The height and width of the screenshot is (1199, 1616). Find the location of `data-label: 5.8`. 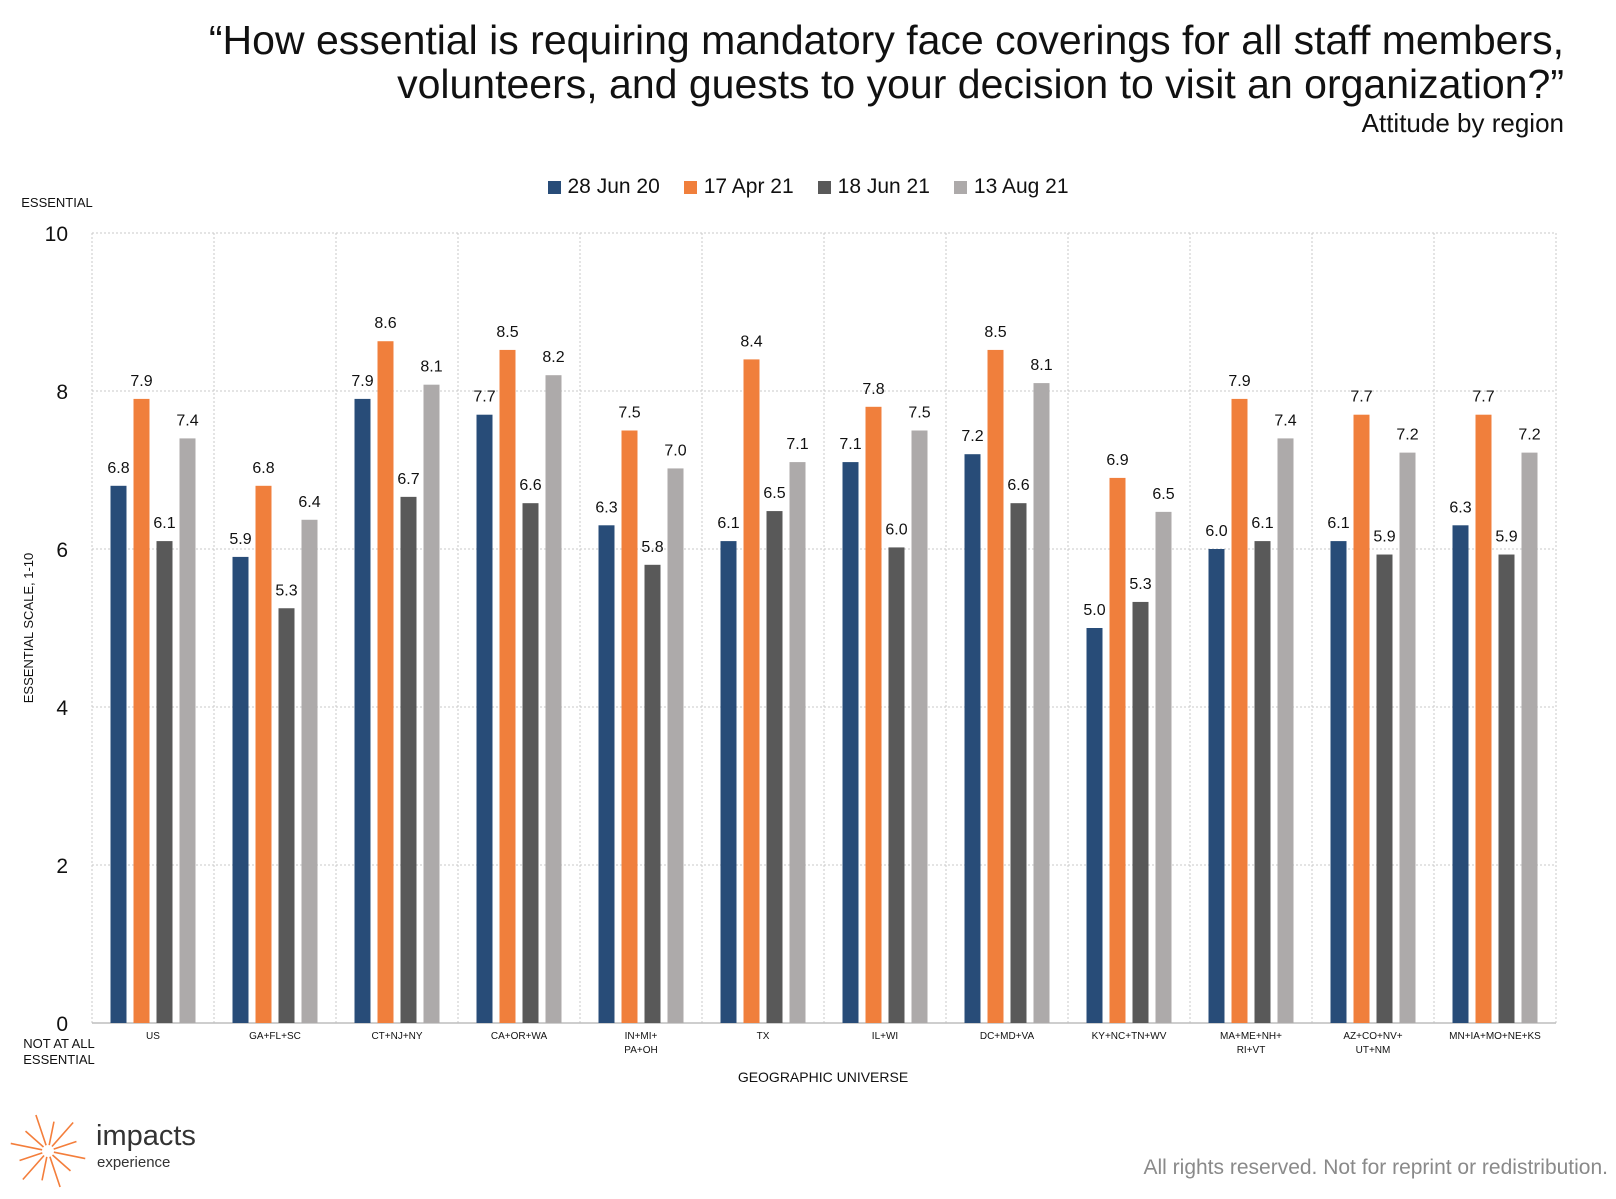

data-label: 5.8 is located at coordinates (652, 547).